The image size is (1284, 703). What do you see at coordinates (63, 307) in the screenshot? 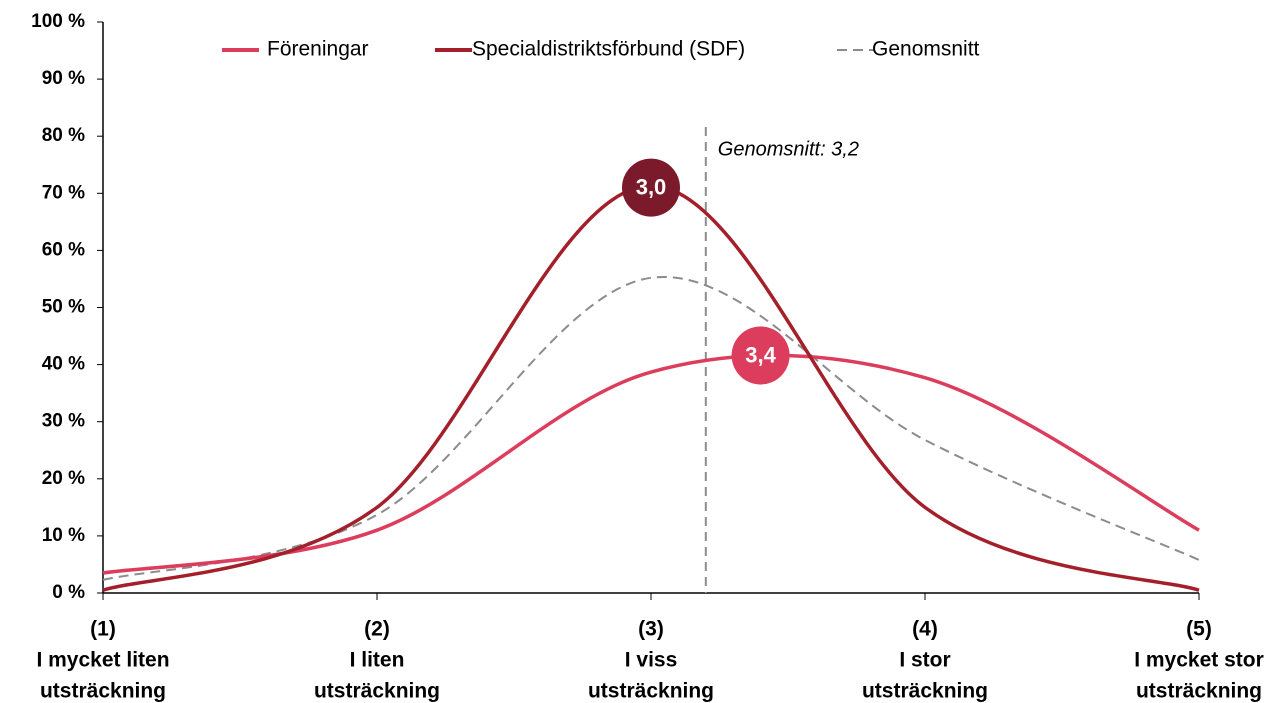
I see `y-tick-label: 50 %` at bounding box center [63, 307].